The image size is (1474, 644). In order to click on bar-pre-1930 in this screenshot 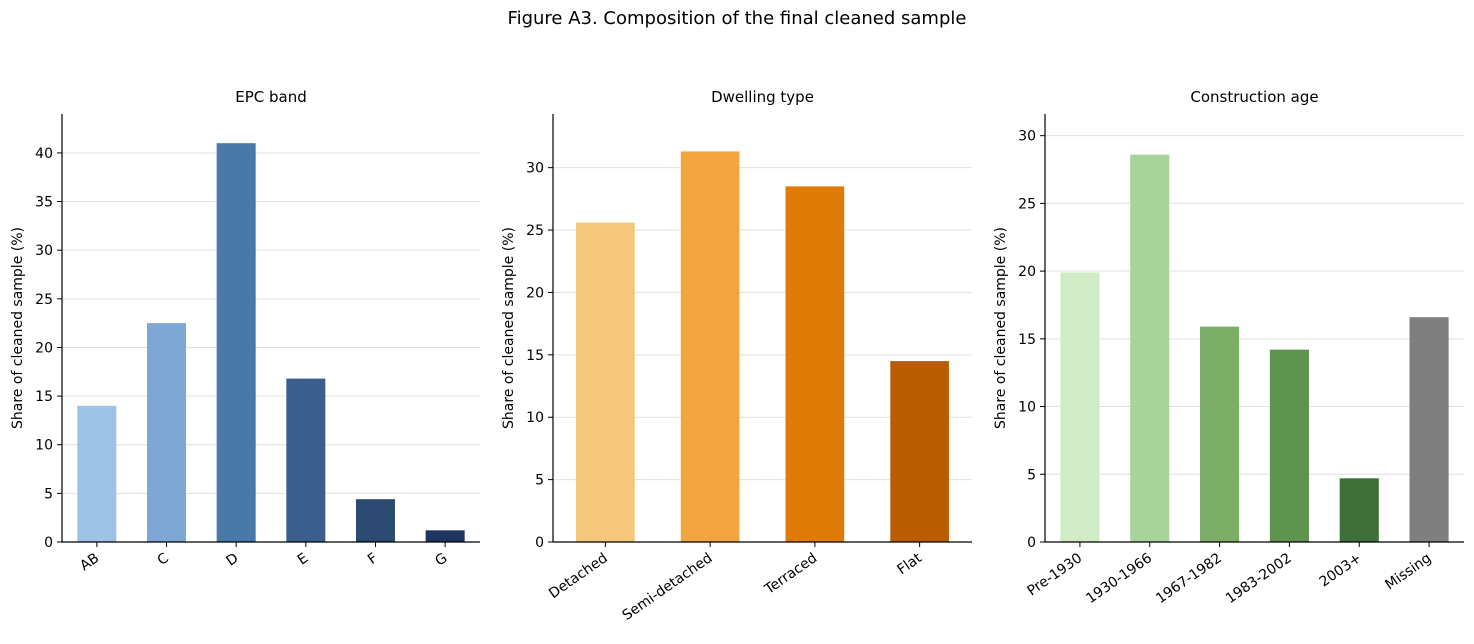, I will do `click(1080, 407)`.